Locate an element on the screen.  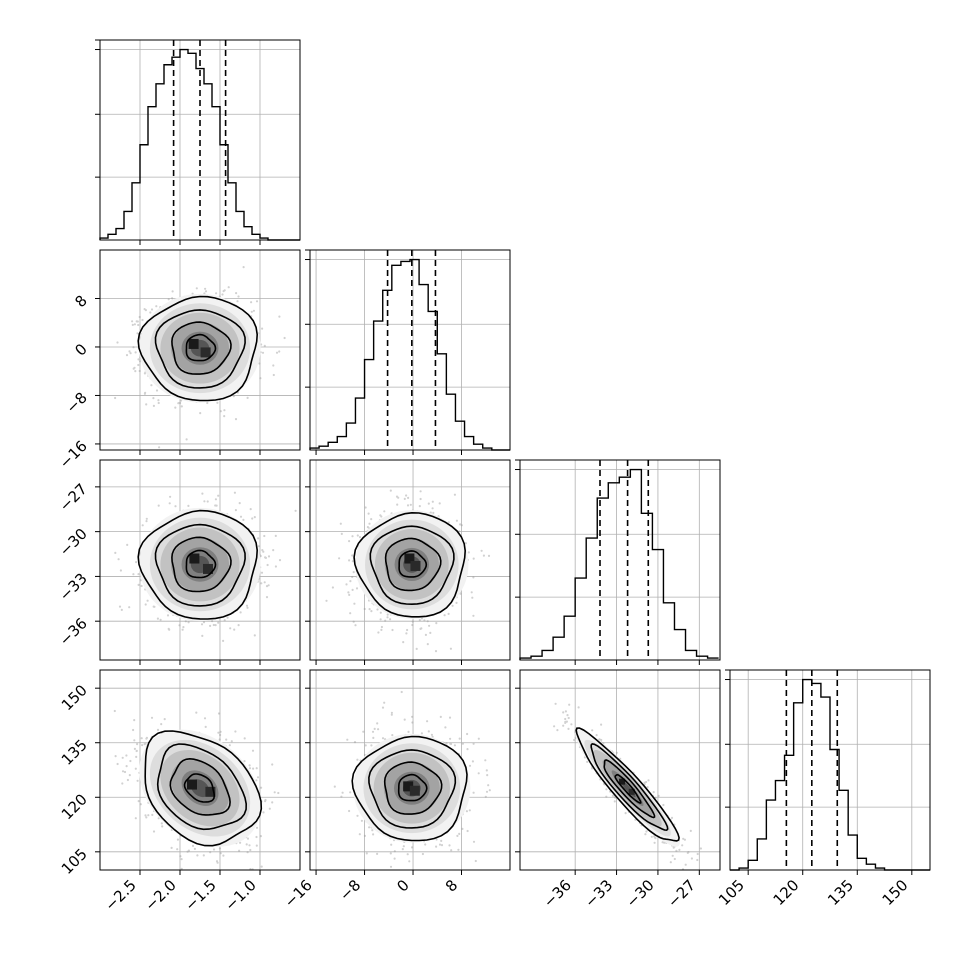
y-tick-label-row3: 150 is located at coordinates (74, 697).